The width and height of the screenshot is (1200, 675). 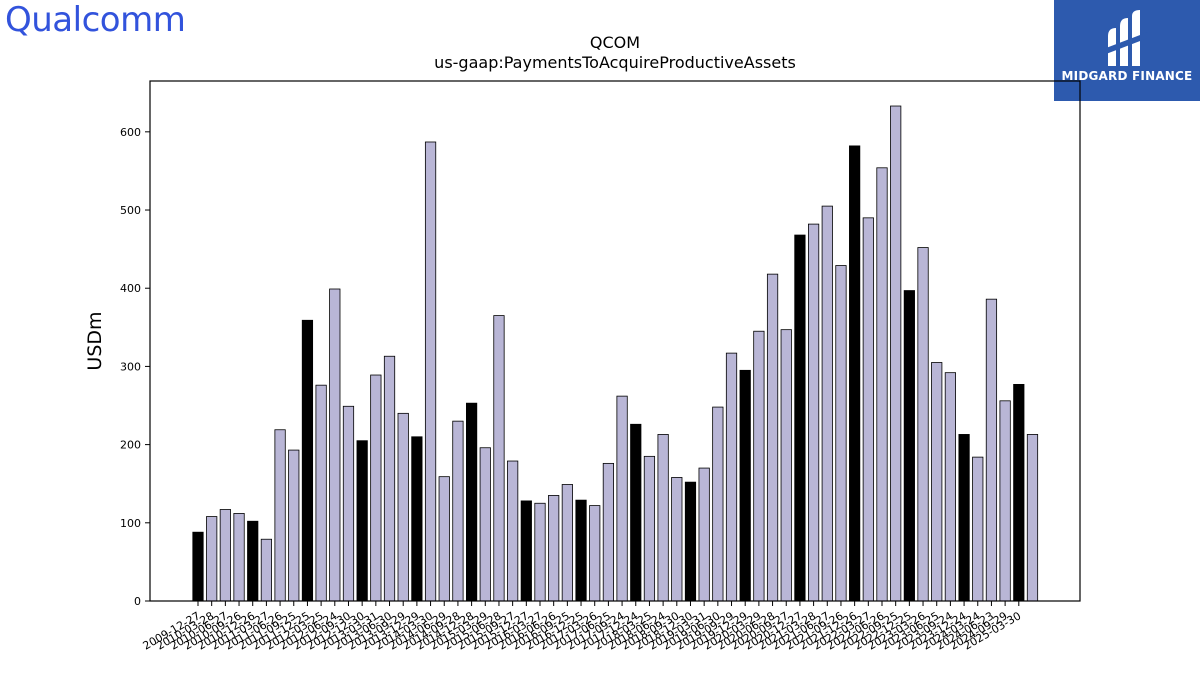 What do you see at coordinates (95, 20) in the screenshot?
I see `qualcomm-logo: Qualcomm` at bounding box center [95, 20].